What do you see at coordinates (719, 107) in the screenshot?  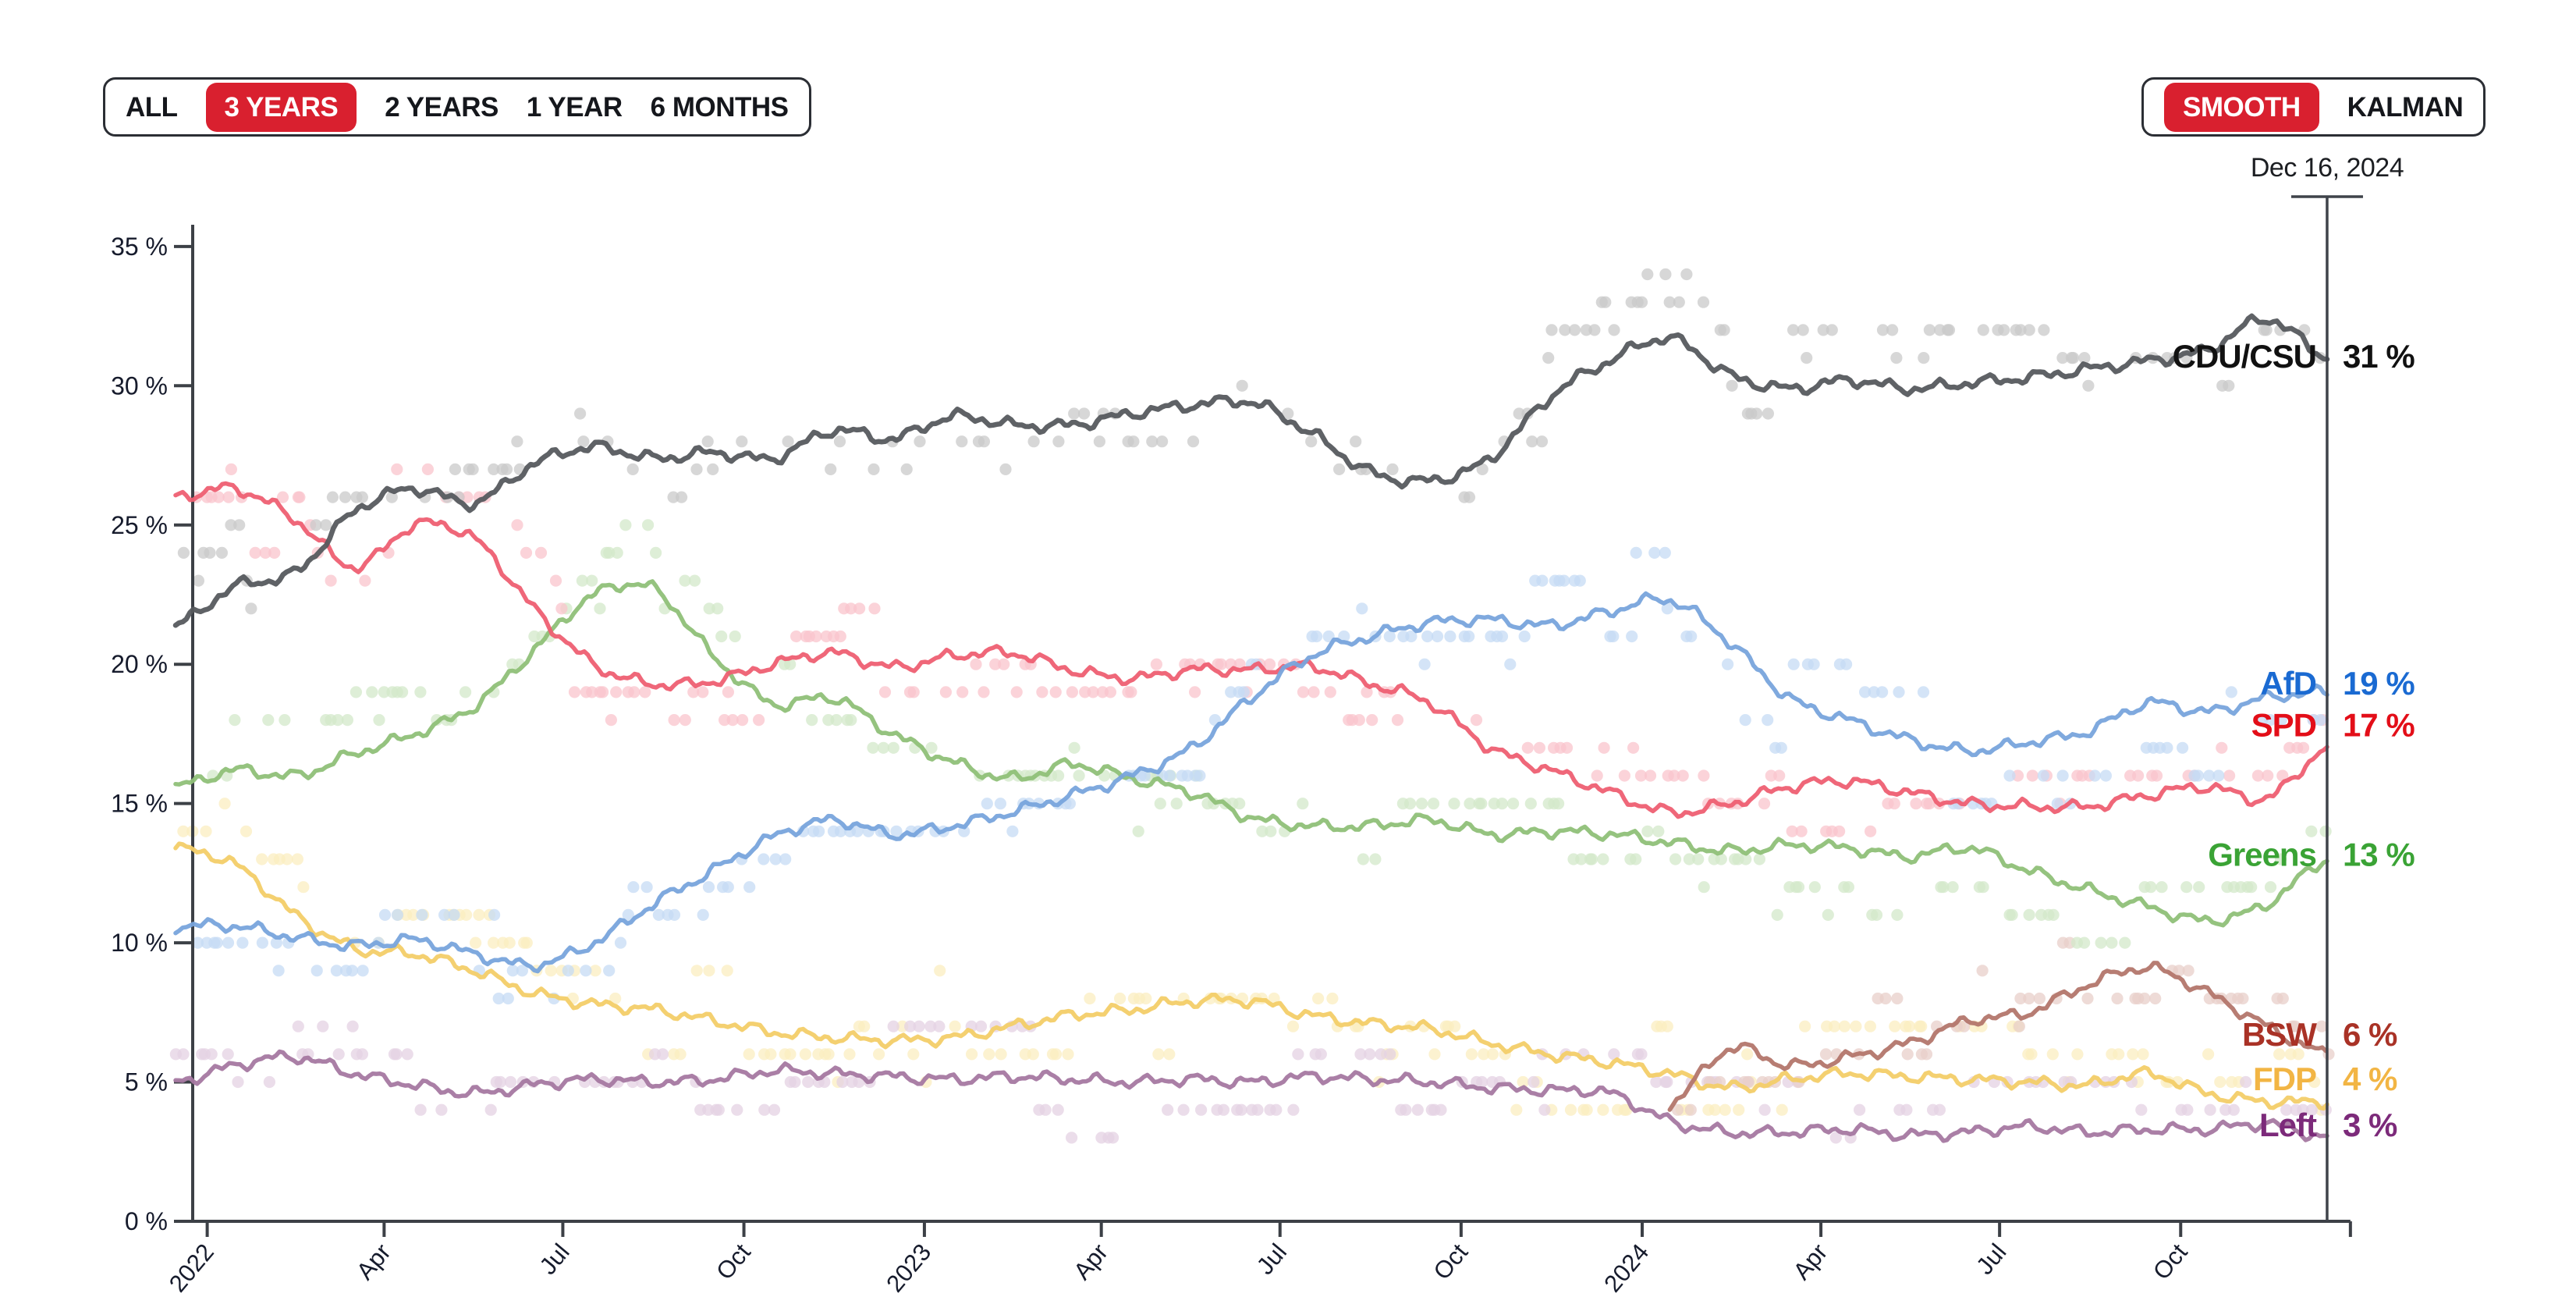 I see `range-button-6-months: 6 MONTHS` at bounding box center [719, 107].